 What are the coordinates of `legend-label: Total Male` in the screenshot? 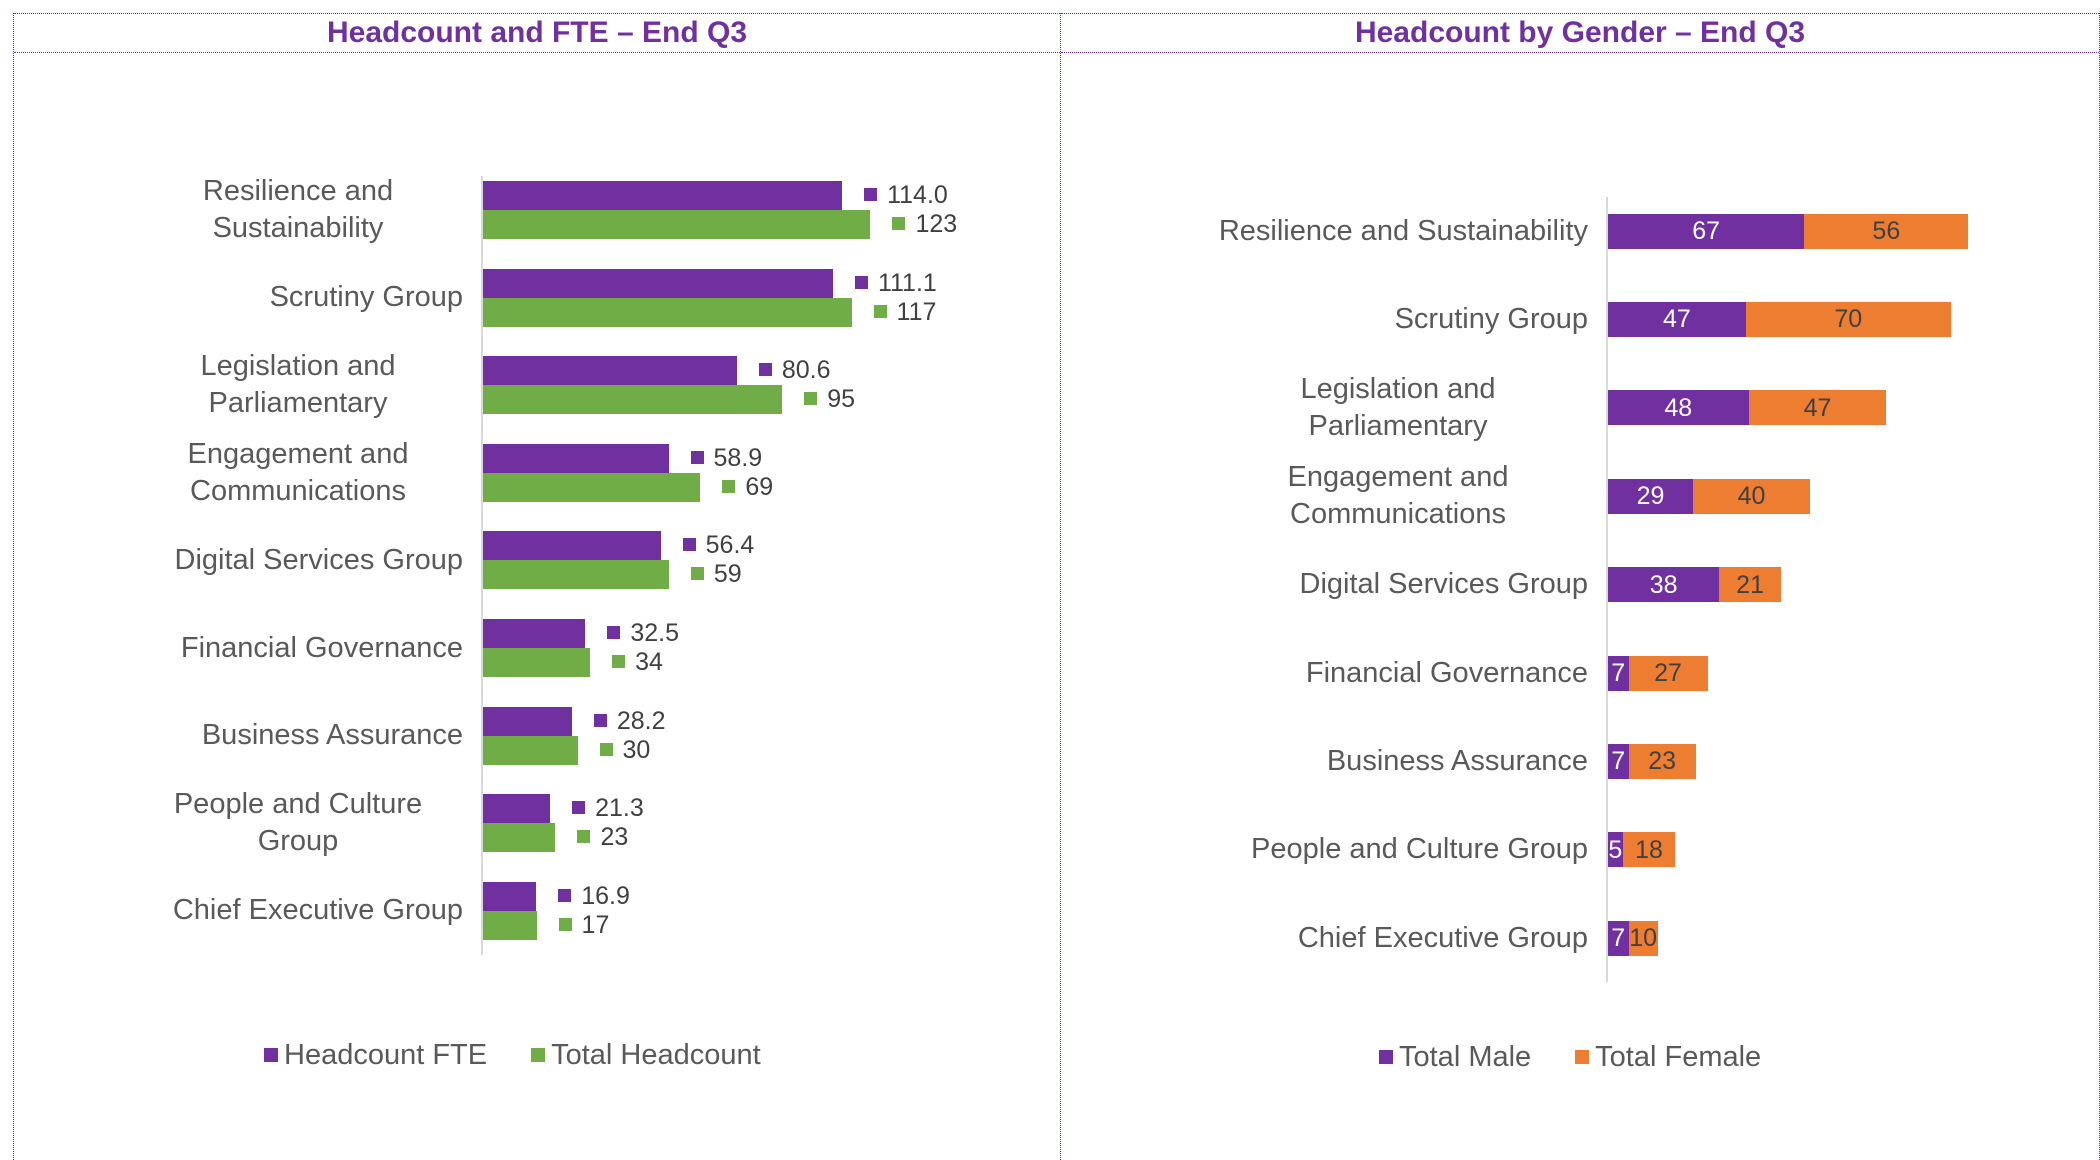 It's located at (1465, 1057).